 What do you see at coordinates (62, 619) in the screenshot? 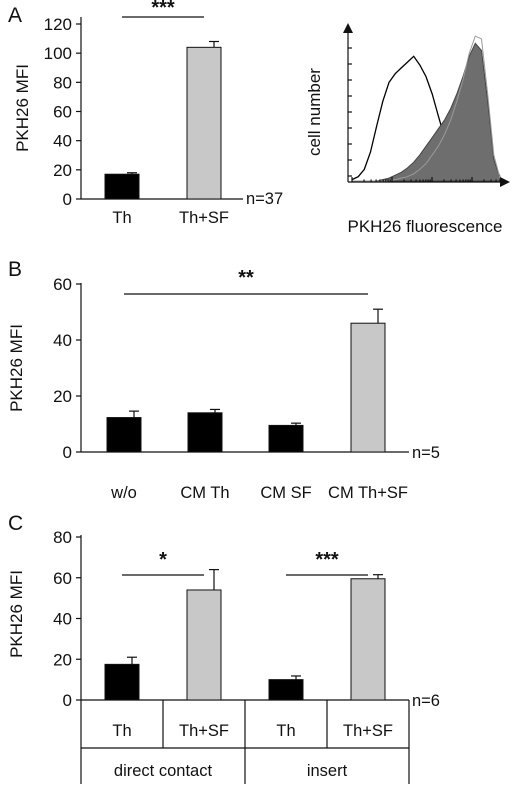
I see `panel-c-y-tick-label: 40` at bounding box center [62, 619].